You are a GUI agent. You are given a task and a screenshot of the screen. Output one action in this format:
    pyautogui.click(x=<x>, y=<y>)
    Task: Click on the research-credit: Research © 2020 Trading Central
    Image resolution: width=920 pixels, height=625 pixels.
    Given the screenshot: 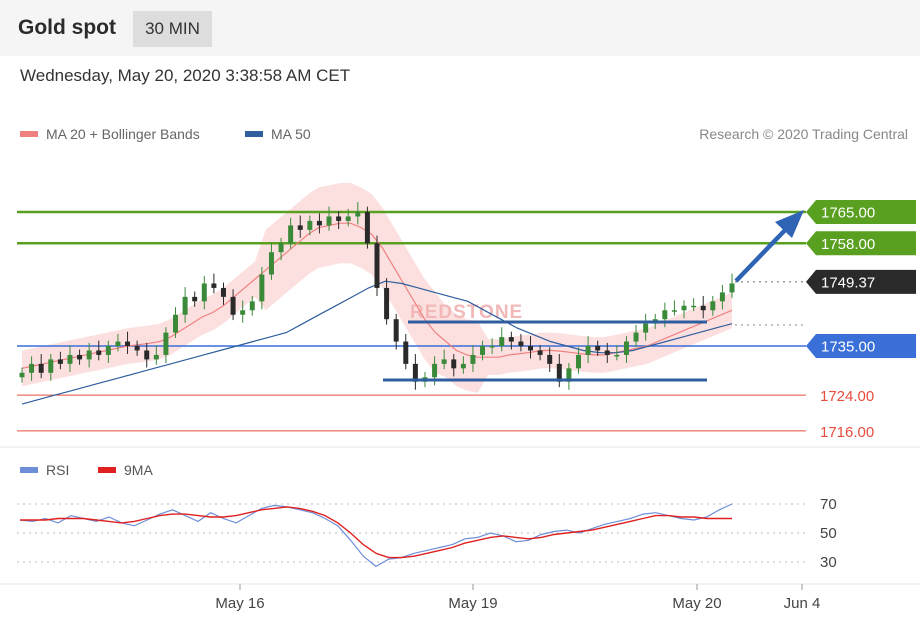 What is the action you would take?
    pyautogui.click(x=803, y=134)
    